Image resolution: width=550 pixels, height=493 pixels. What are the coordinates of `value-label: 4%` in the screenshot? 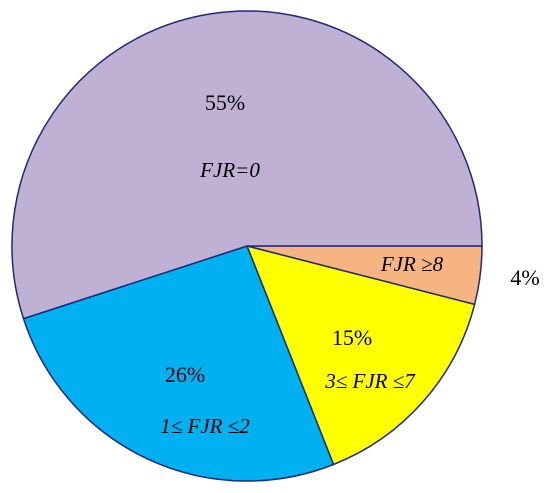 It's located at (524, 277).